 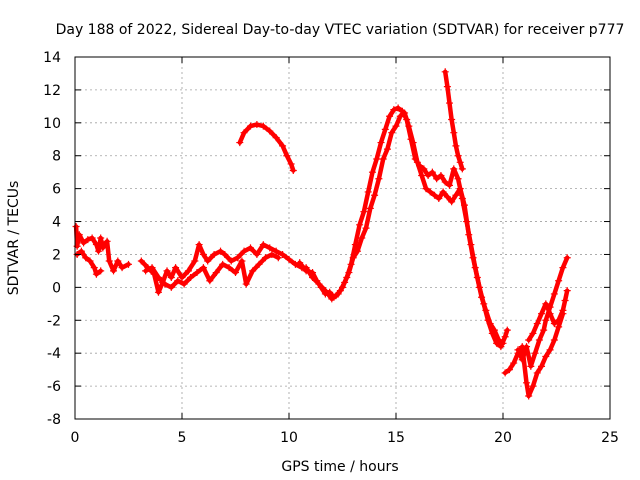 What do you see at coordinates (503, 438) in the screenshot?
I see `x-tick-label: 20` at bounding box center [503, 438].